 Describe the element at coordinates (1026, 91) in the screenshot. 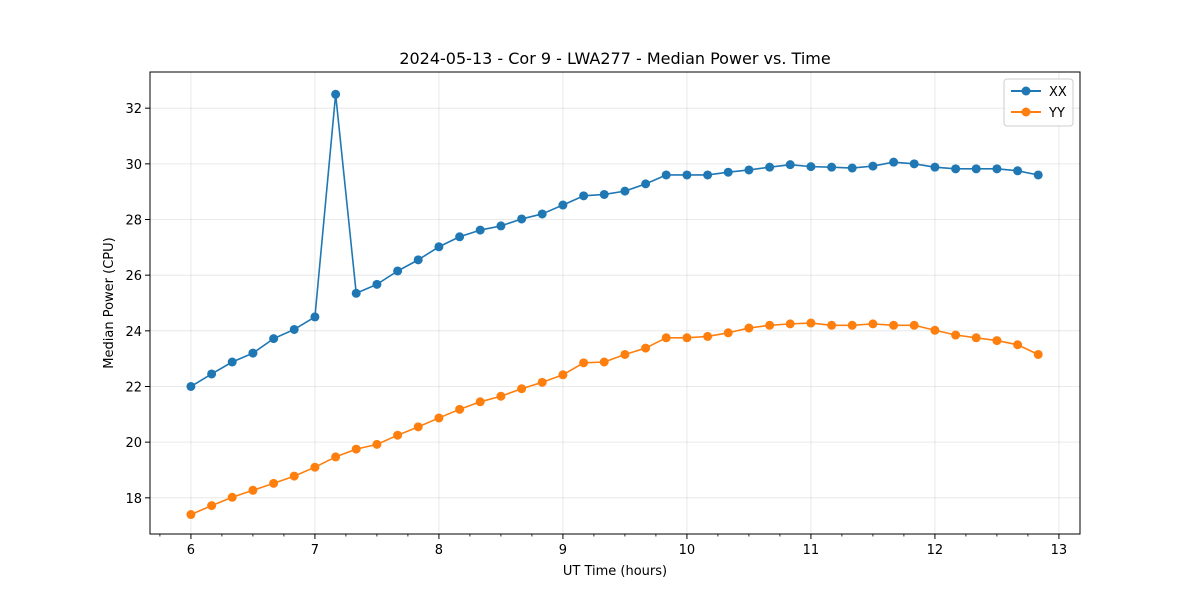

I see `legend-marker-xx` at that location.